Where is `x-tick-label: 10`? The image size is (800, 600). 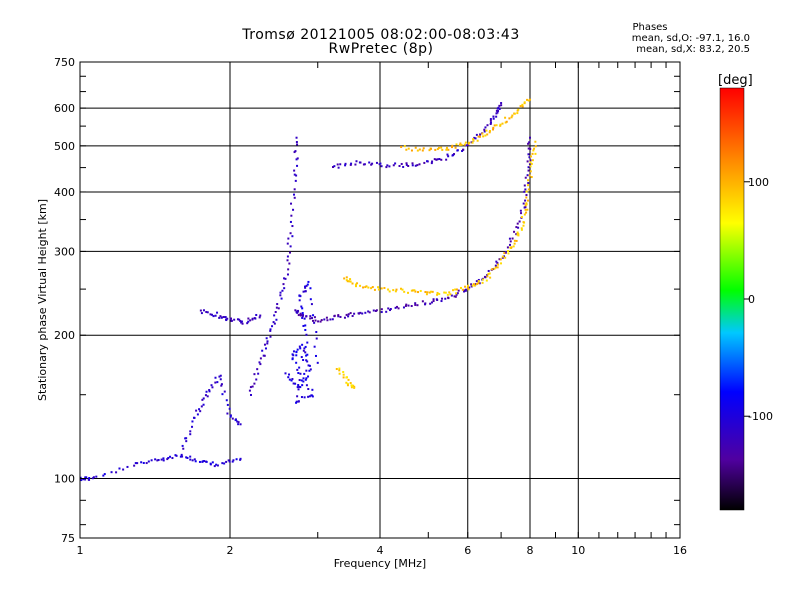
x-tick-label: 10 is located at coordinates (578, 550).